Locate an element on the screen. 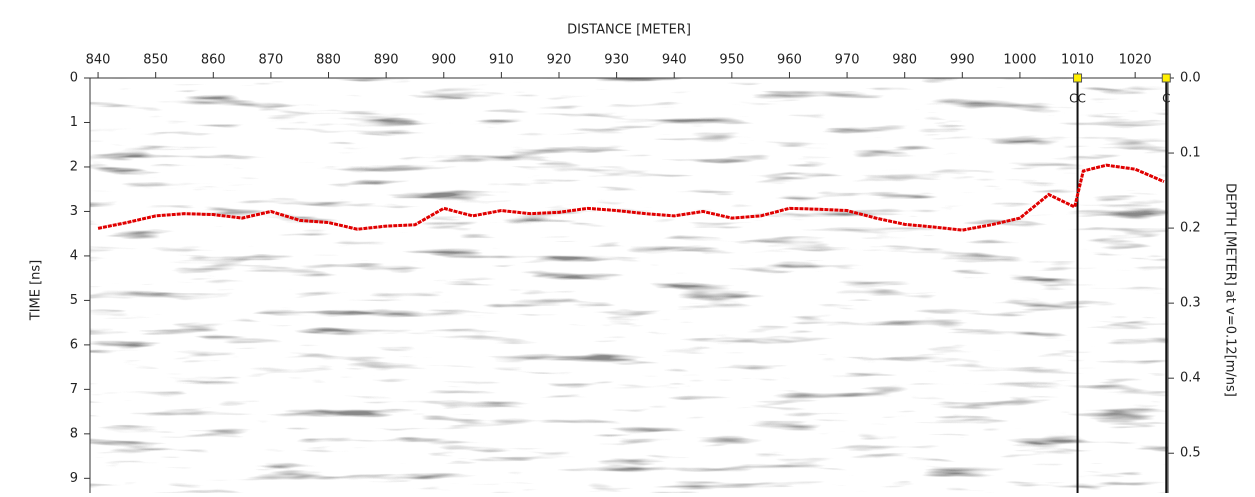 The height and width of the screenshot is (497, 1255). y-tick-label: 1 is located at coordinates (74, 122).